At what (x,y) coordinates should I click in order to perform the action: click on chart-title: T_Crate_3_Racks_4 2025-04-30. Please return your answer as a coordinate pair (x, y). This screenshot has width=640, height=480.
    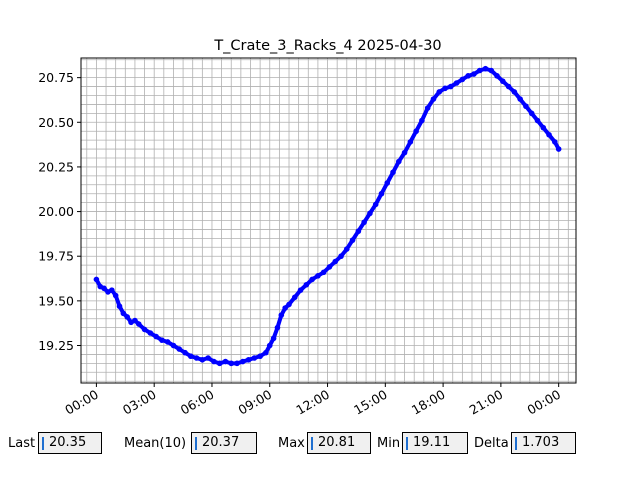
    Looking at the image, I should click on (327, 46).